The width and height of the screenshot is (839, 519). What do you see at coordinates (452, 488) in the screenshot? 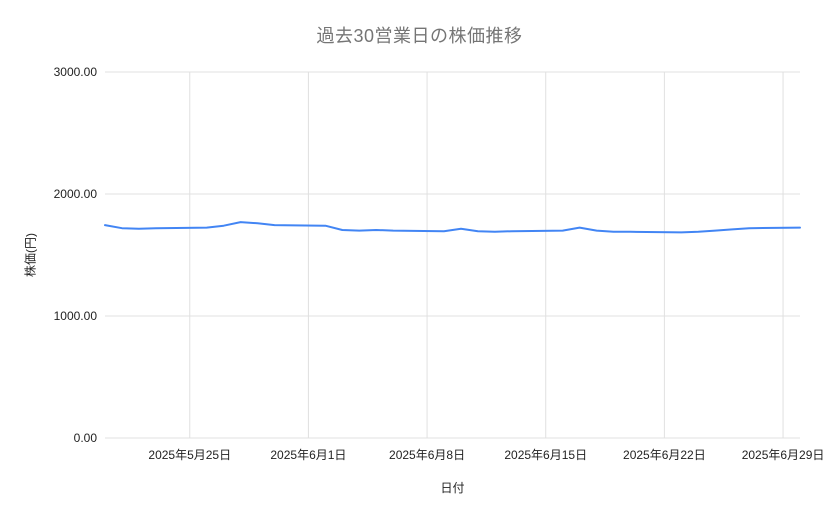
I see `x-axis-title: 日付` at bounding box center [452, 488].